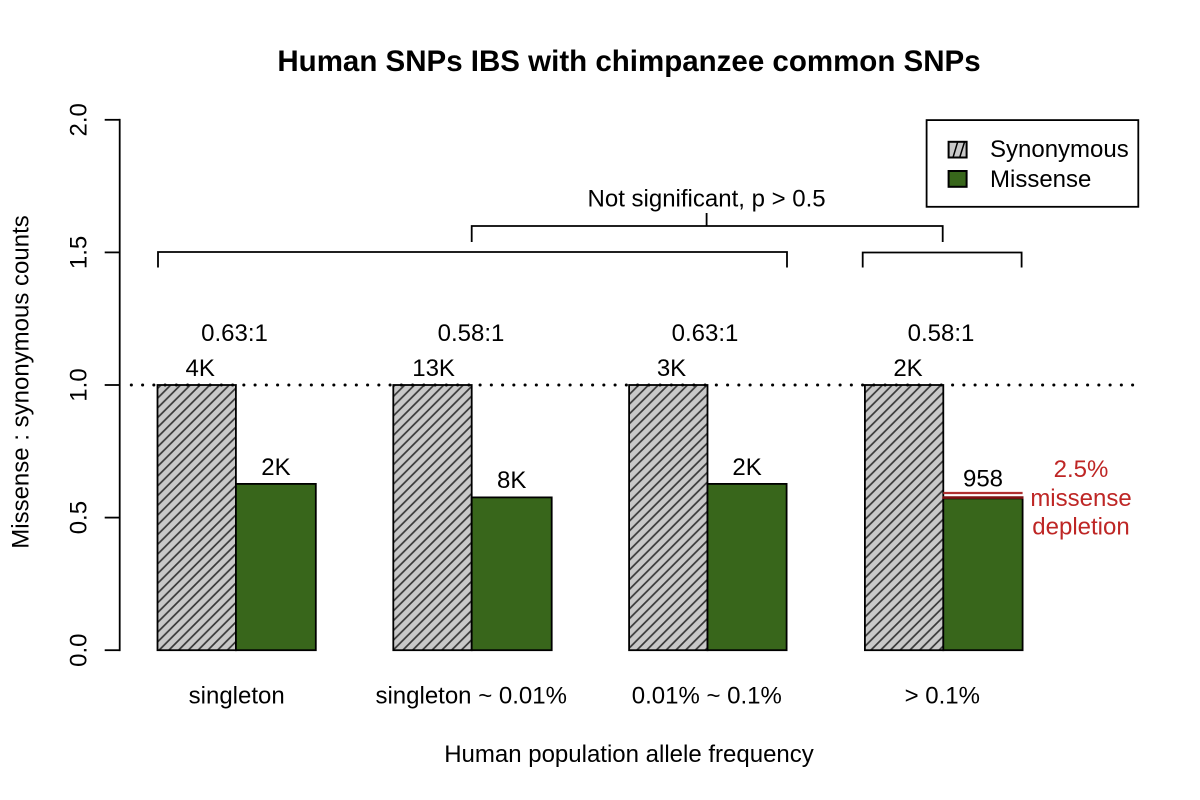 This screenshot has height=800, width=1200. Describe the element at coordinates (1081, 469) in the screenshot. I see `svg-text: 2.5%` at that location.